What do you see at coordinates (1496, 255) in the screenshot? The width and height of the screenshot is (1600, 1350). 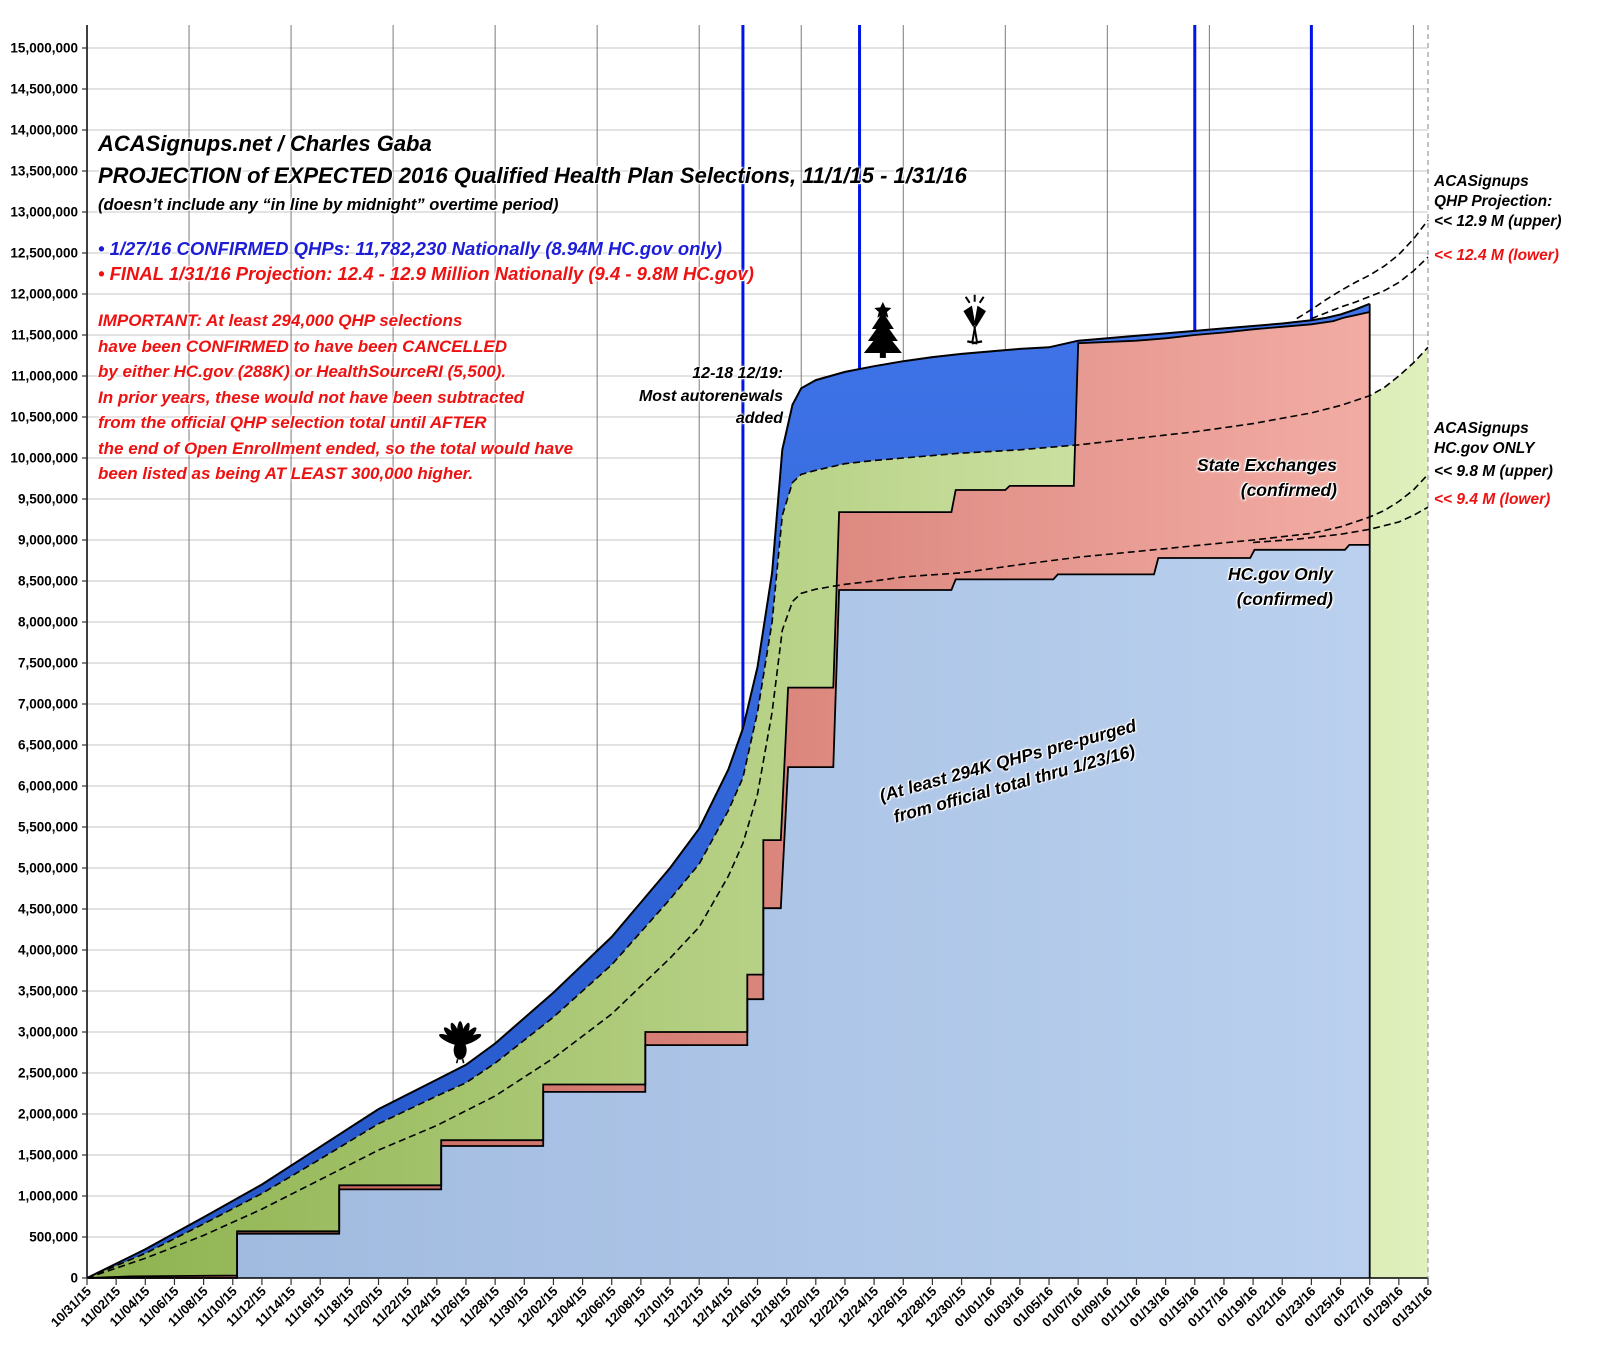 I see `right-qhp-lower-label: << 12.4 M (lower)` at bounding box center [1496, 255].